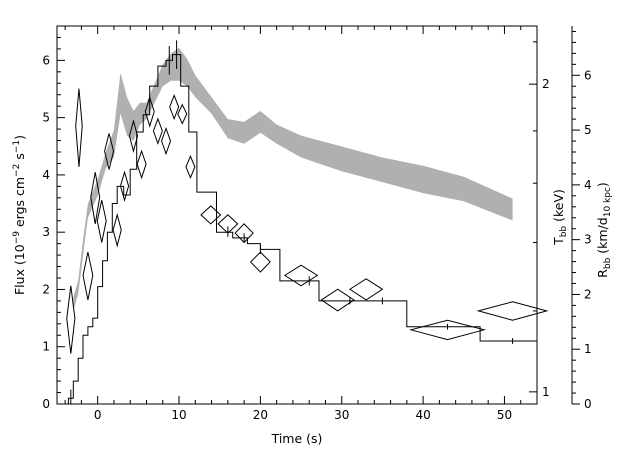 The height and width of the screenshot is (457, 640). Describe the element at coordinates (17, 170) in the screenshot. I see `y-axis-title-sup2: −2` at that location.